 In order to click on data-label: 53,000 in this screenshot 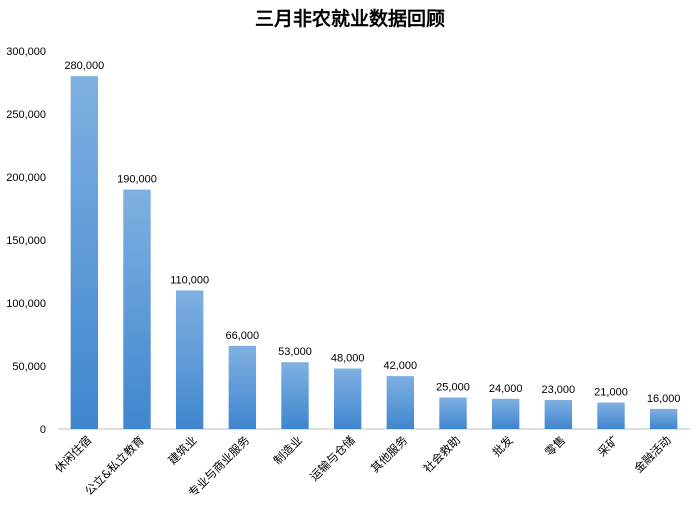, I will do `click(295, 352)`.